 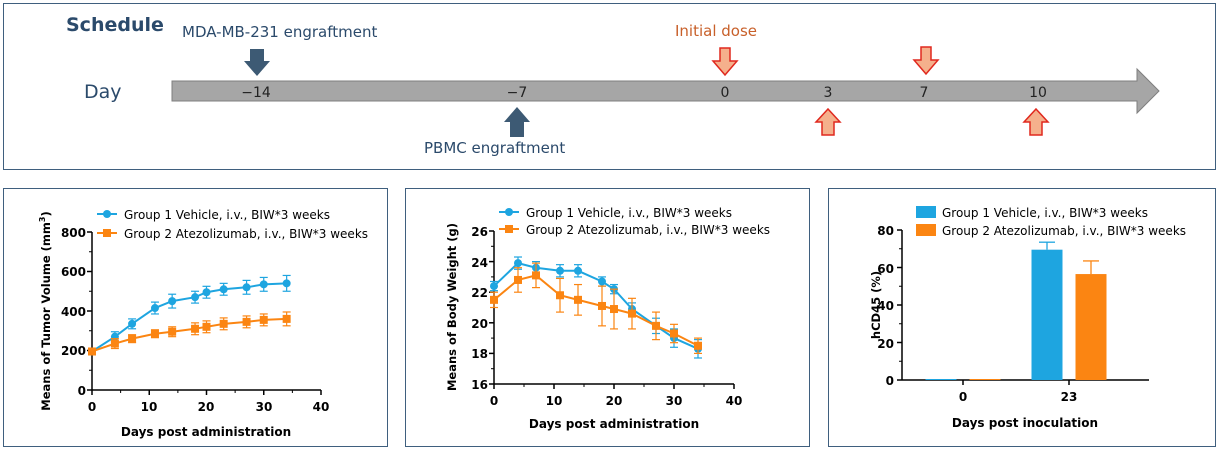 I want to click on y-tick-label: 22, so click(x=479, y=293).